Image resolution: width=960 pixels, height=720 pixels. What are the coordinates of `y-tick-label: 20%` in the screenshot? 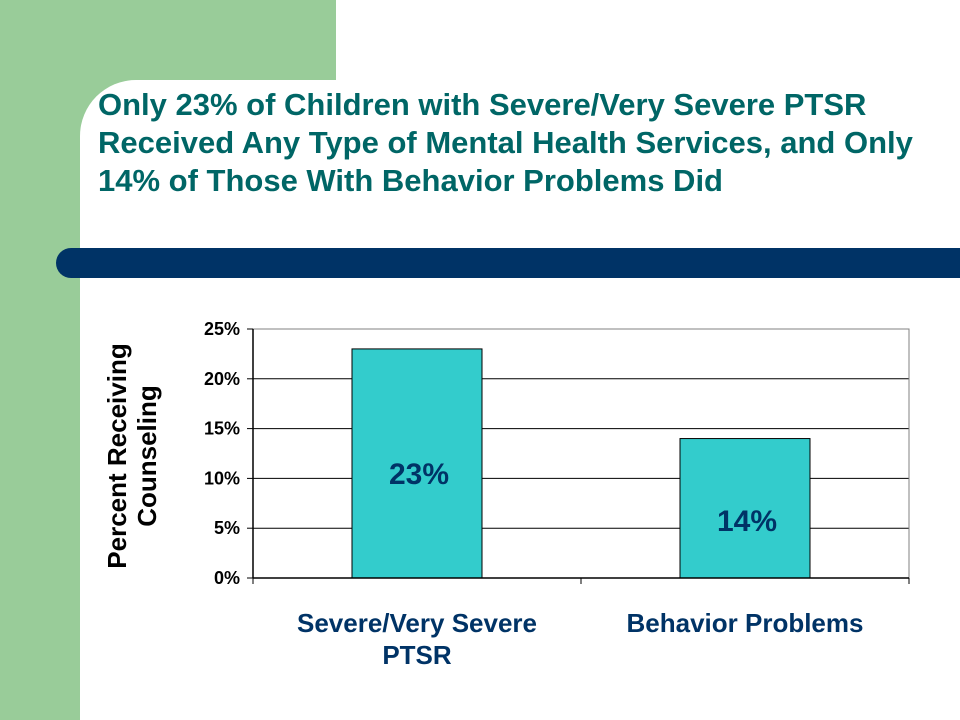 It's located at (222, 379).